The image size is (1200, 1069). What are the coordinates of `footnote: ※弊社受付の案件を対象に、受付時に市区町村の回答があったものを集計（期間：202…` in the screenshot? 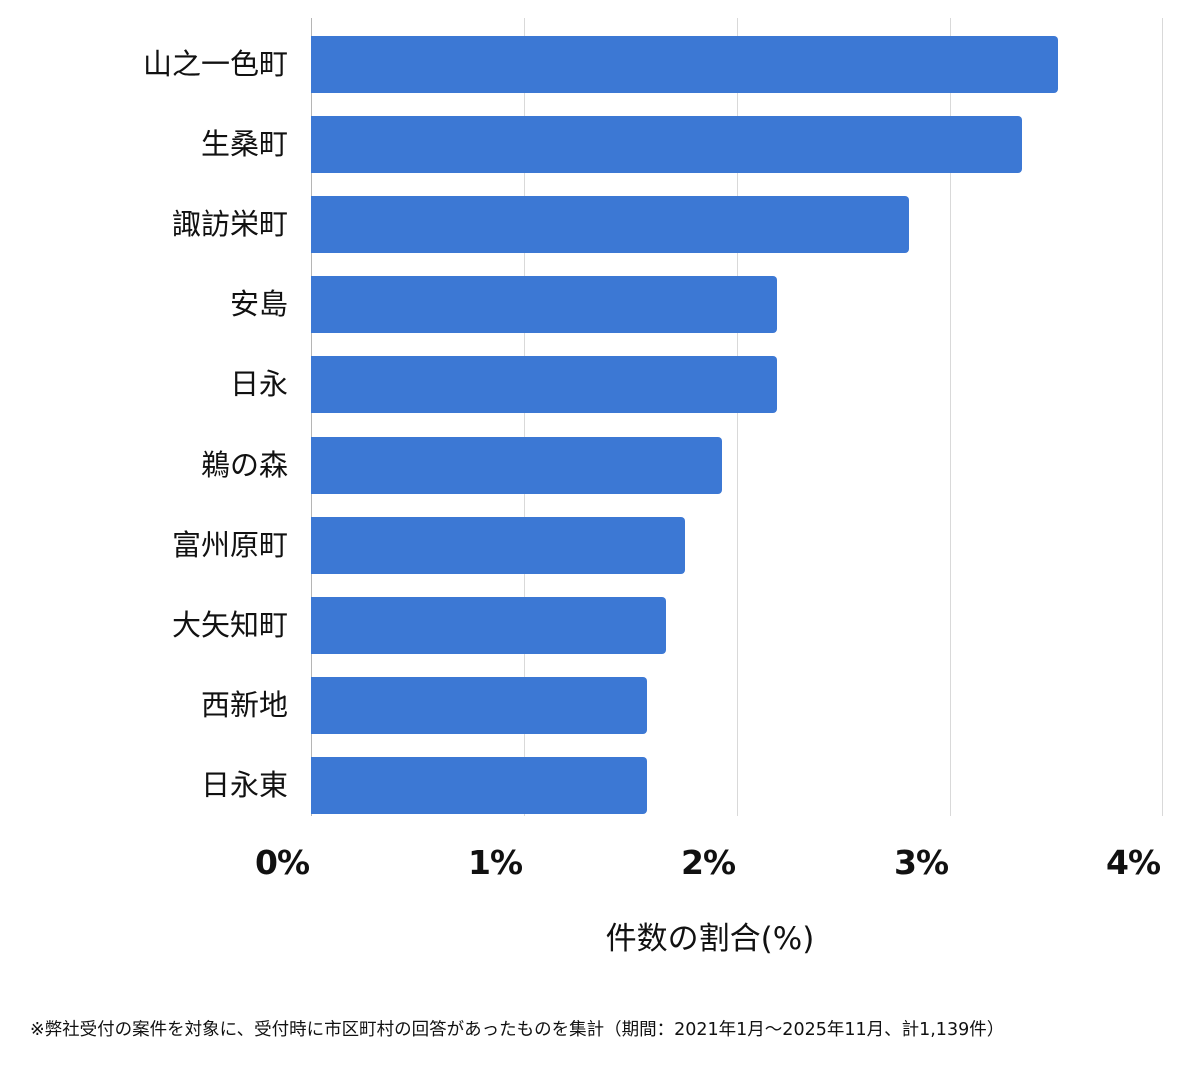 It's located at (517, 1030).